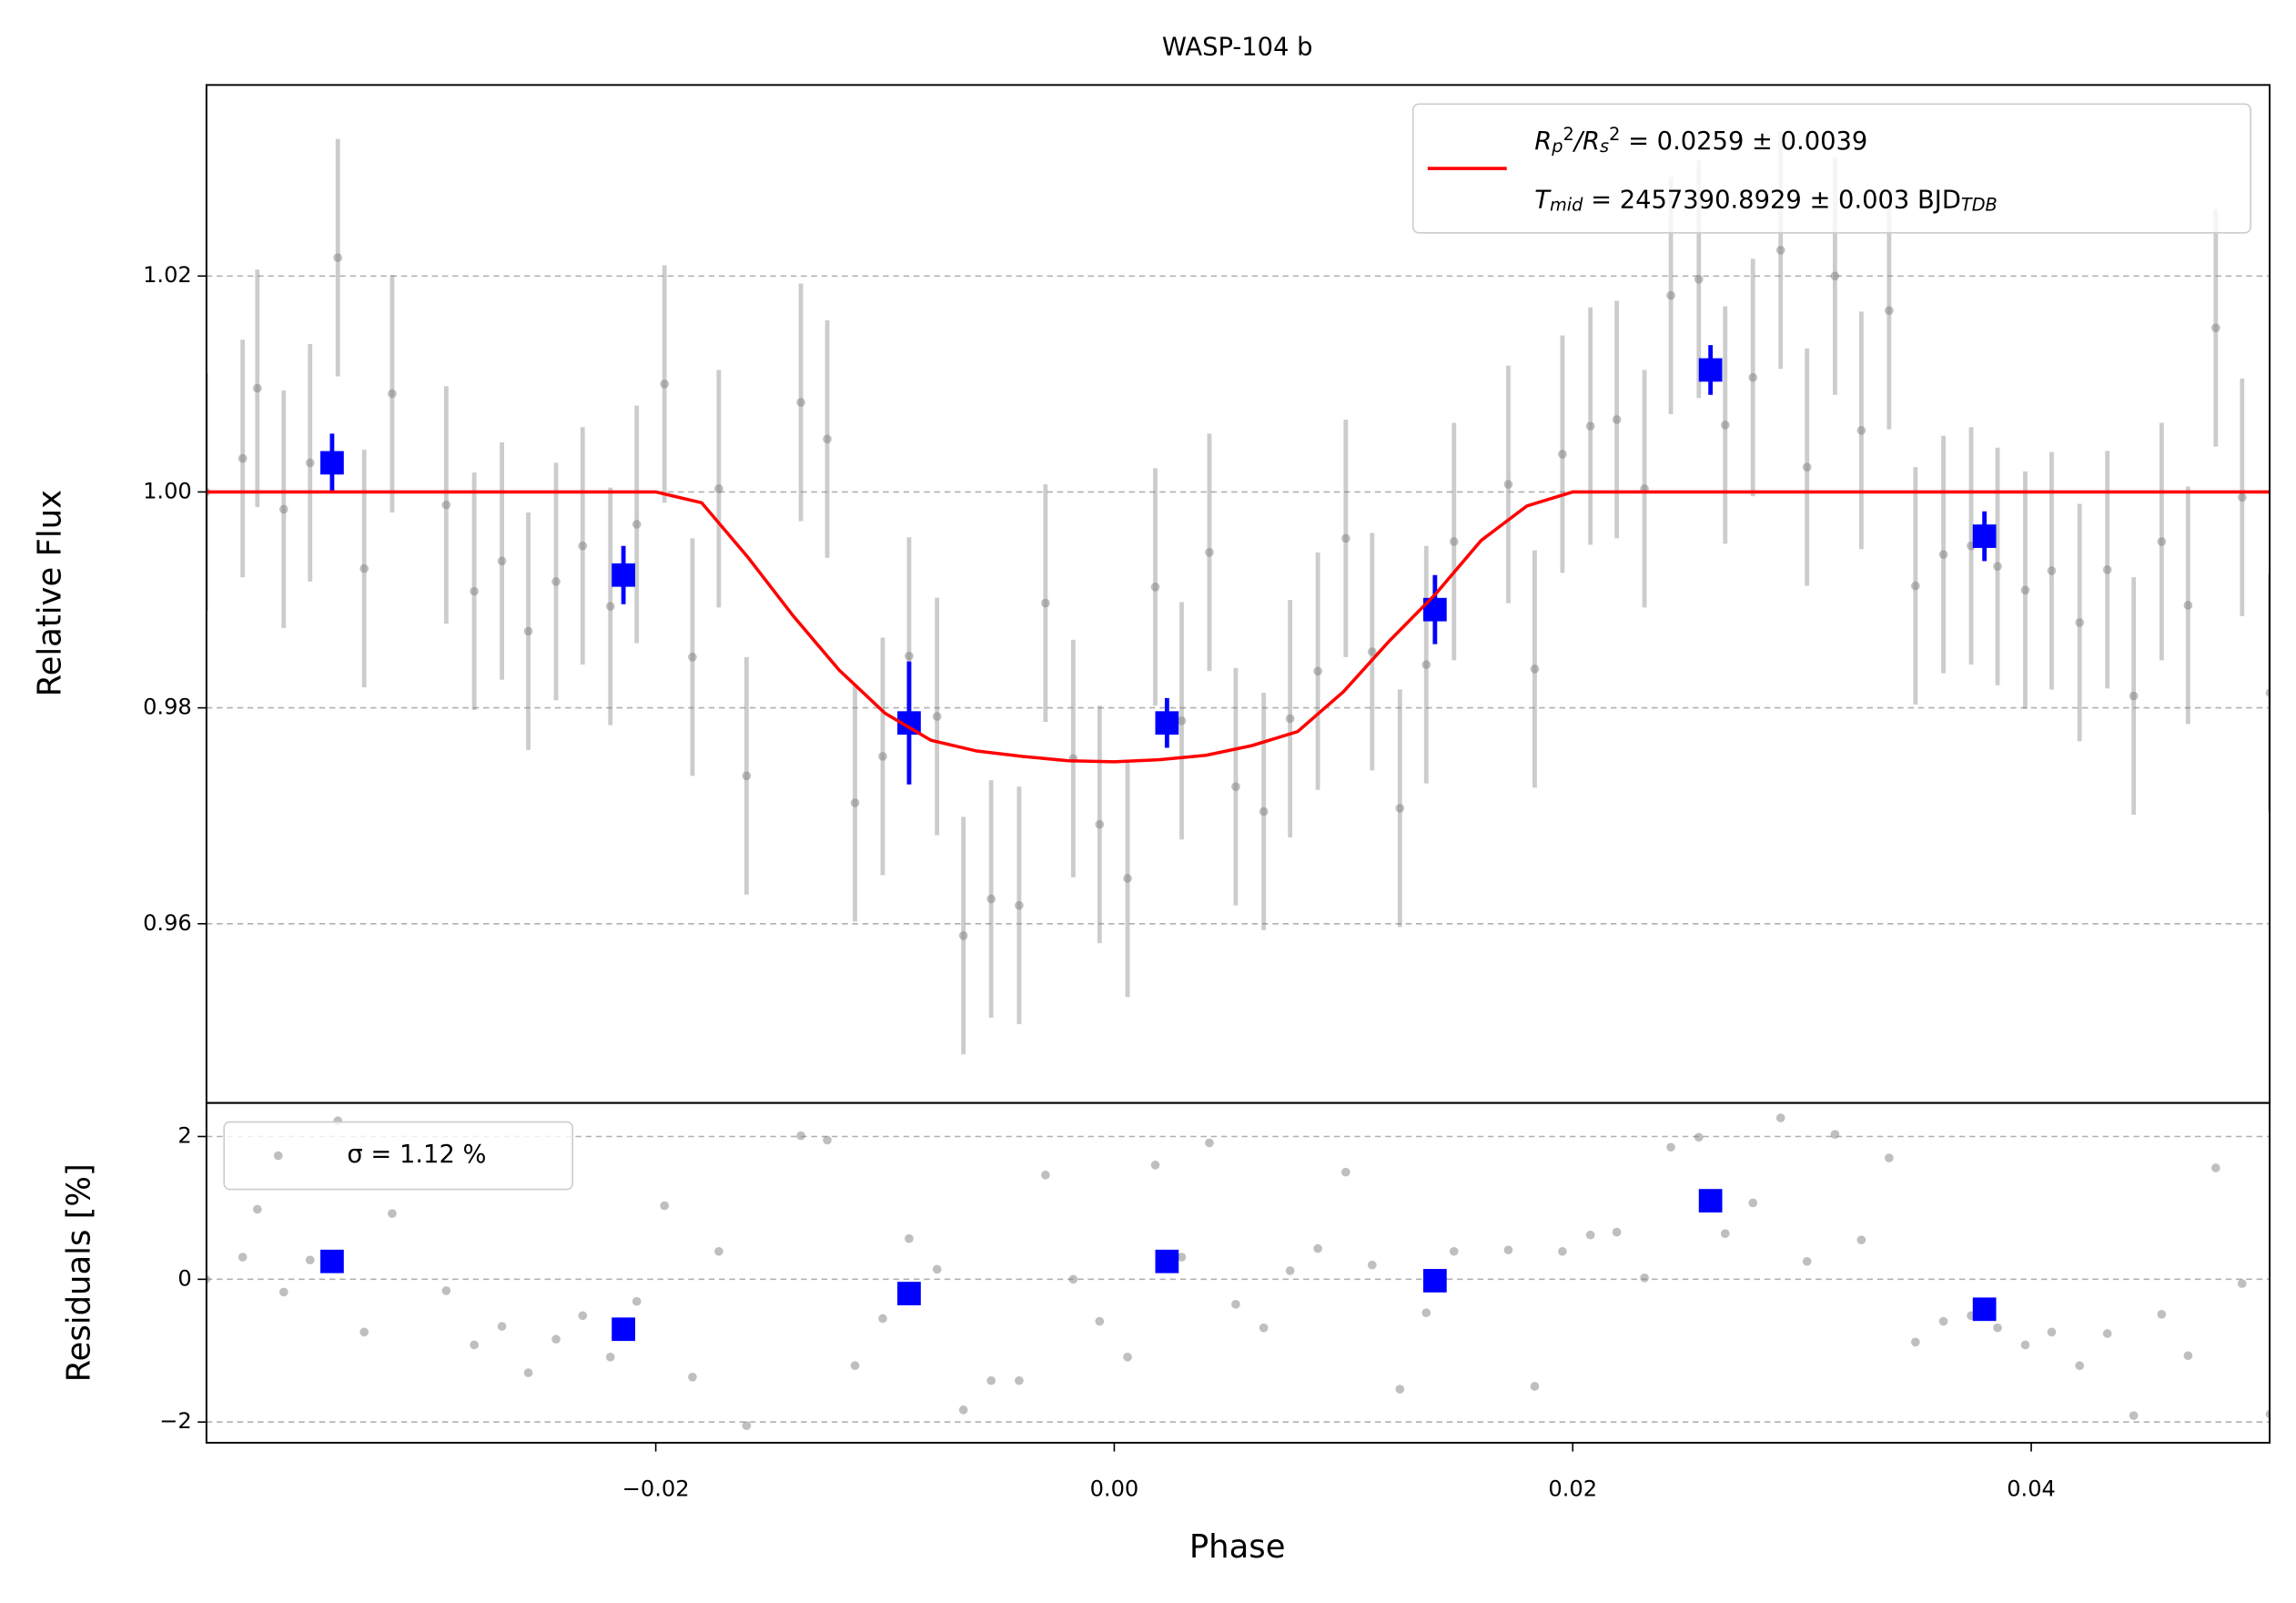 The width and height of the screenshot is (2296, 1603). I want to click on legend-label-part: s, so click(1604, 146).